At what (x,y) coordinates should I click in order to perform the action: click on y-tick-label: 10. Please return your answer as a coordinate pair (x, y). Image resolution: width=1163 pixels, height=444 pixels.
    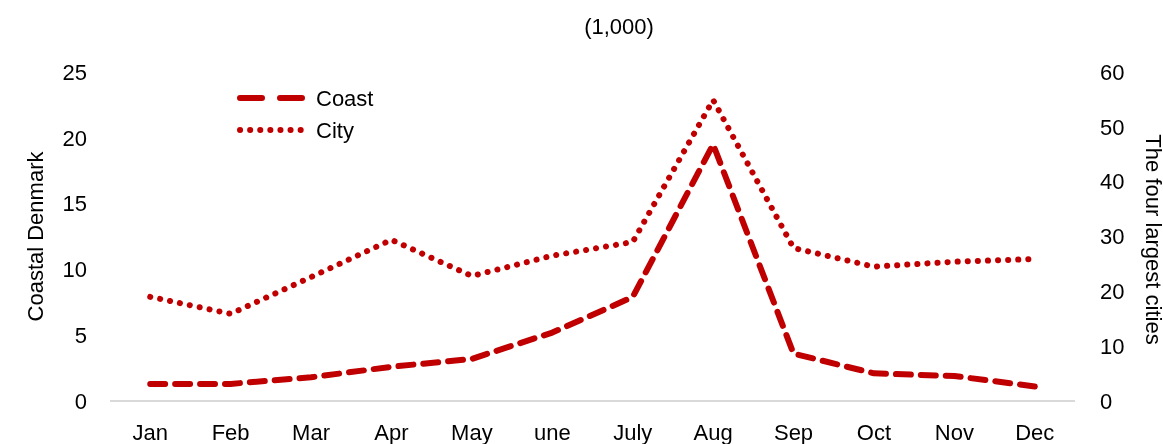
    Looking at the image, I should click on (74, 270).